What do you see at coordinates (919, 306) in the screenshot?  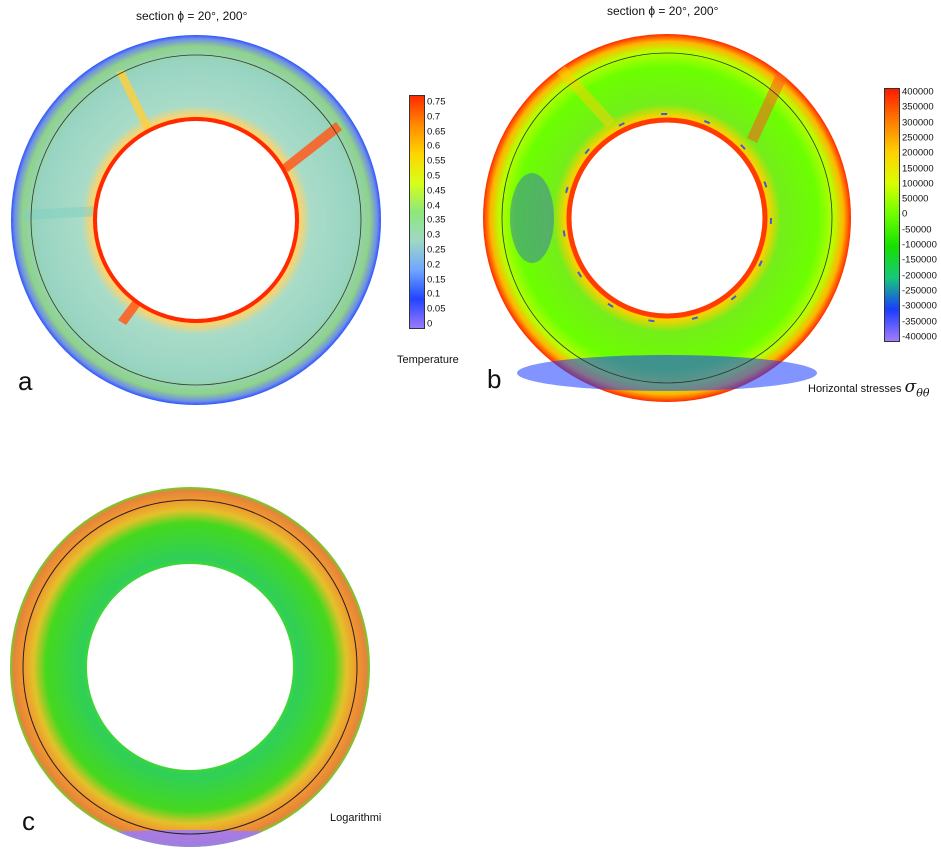 I see `tick-label: -300000` at bounding box center [919, 306].